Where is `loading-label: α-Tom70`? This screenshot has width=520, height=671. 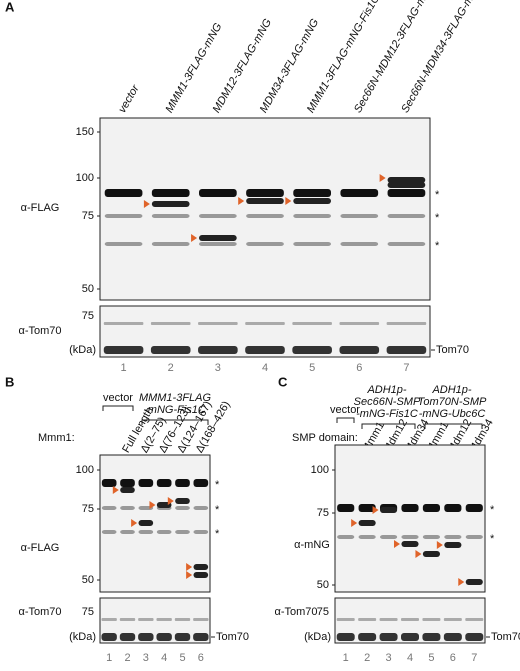
loading-label: α-Tom70 is located at coordinates (39, 612).